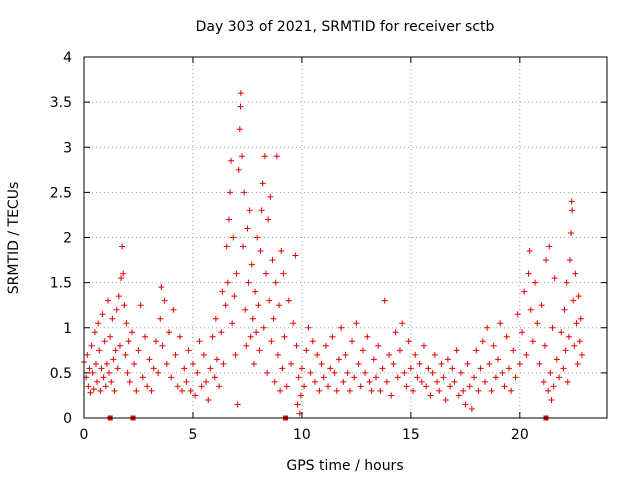 The width and height of the screenshot is (640, 480). Describe the element at coordinates (67, 58) in the screenshot. I see `y-tick-label: 4` at that location.